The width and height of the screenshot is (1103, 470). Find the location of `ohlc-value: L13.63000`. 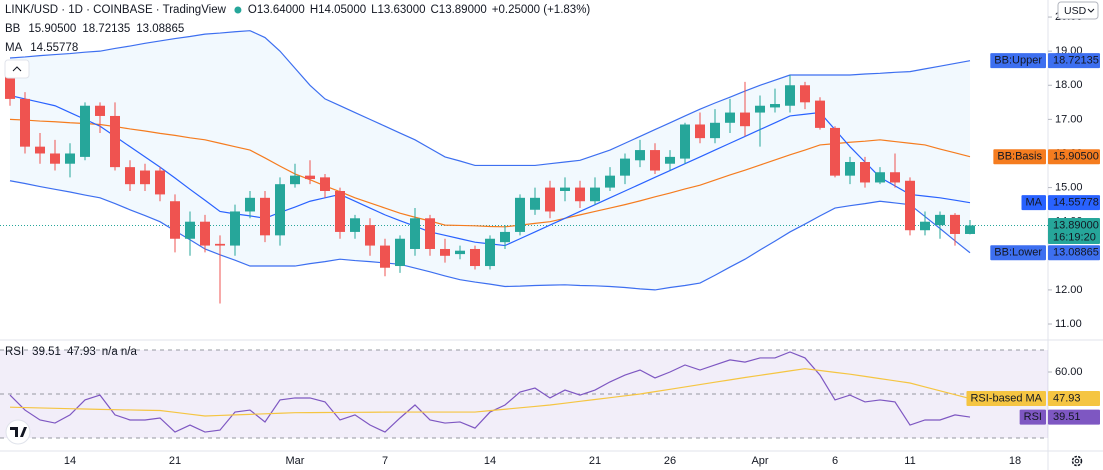

ohlc-value: L13.63000 is located at coordinates (398, 10).